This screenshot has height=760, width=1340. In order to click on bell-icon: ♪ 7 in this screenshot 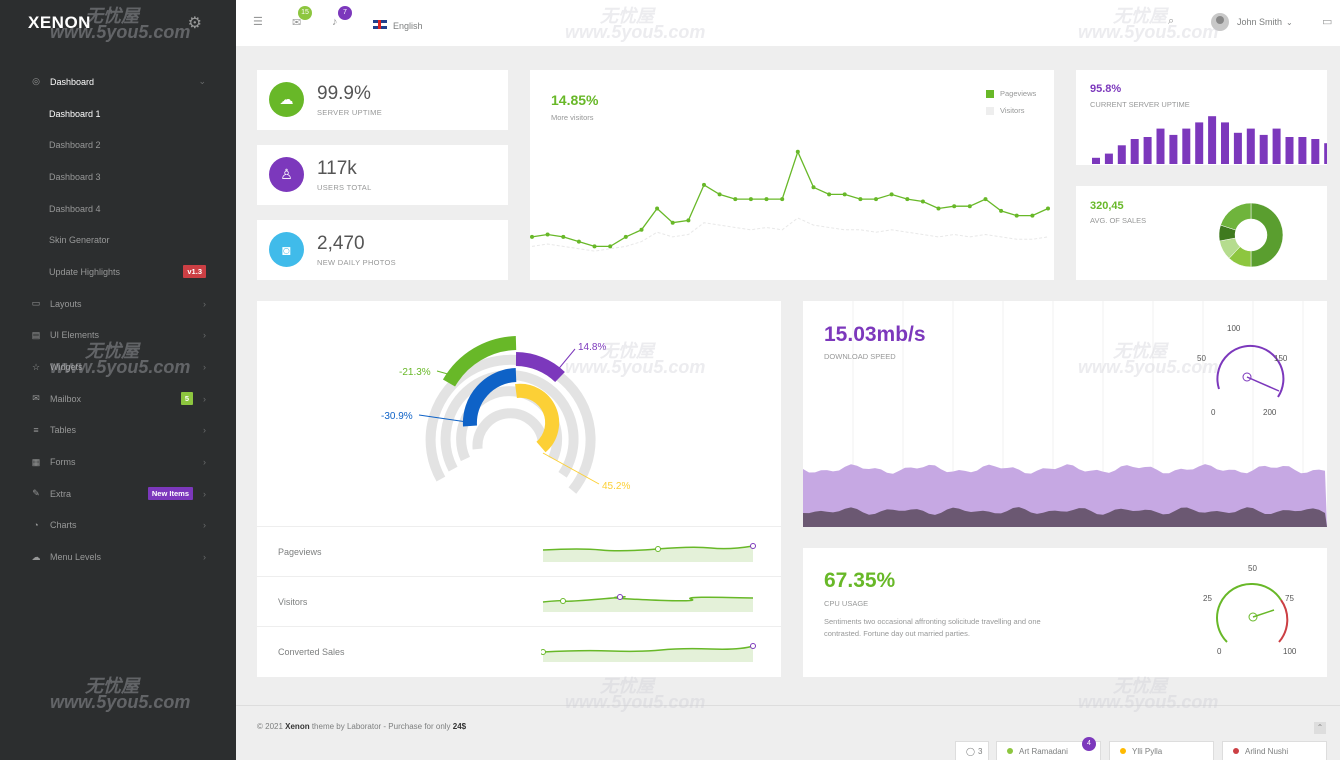, I will do `click(342, 17)`.